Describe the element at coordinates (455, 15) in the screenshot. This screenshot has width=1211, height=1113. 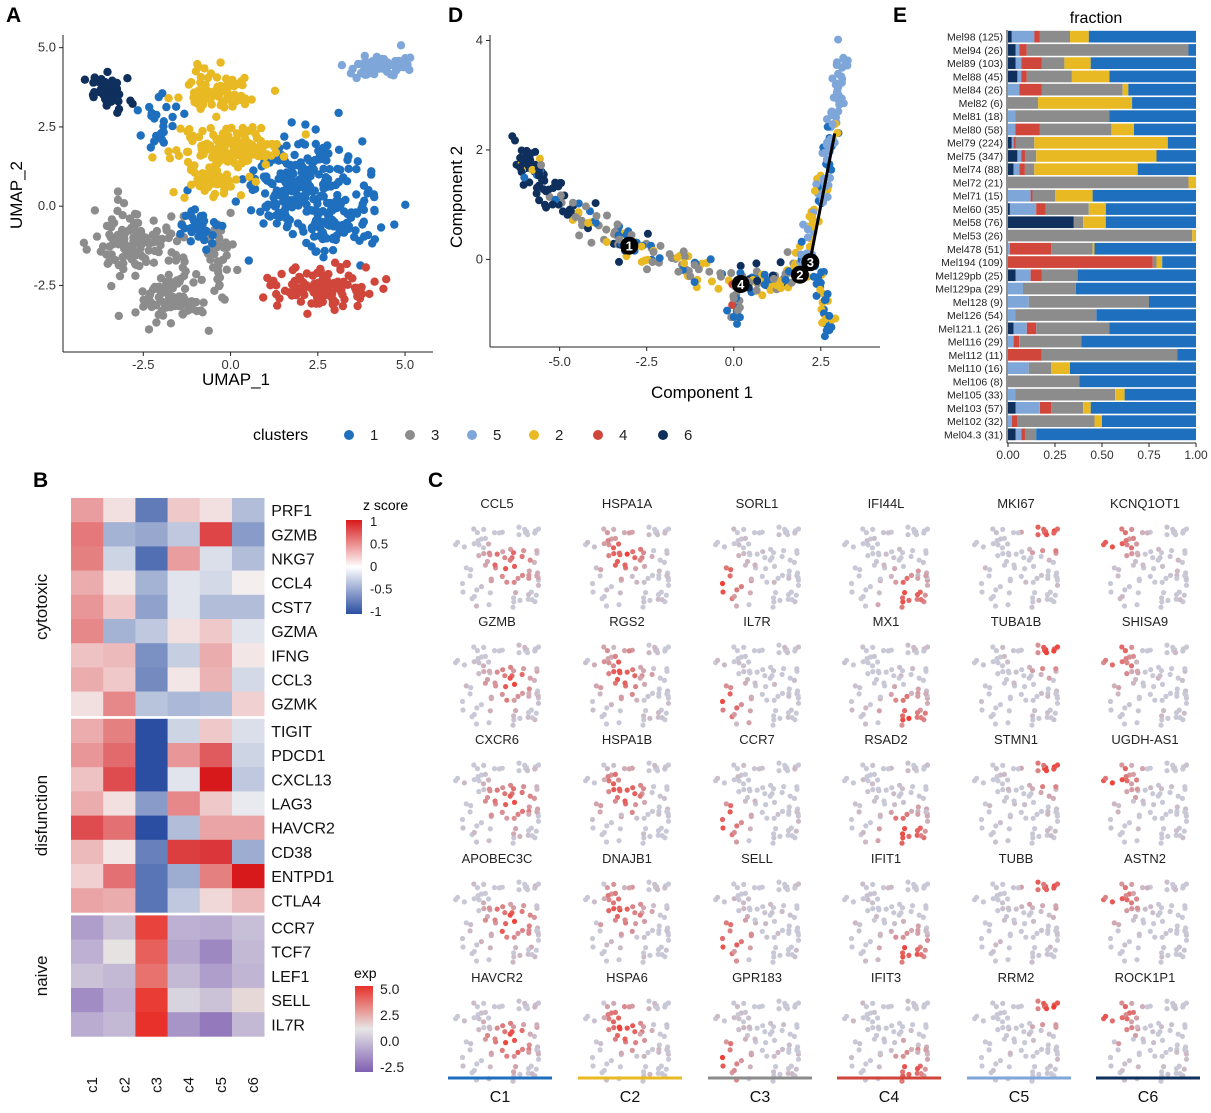
I see `panel-label-d: D` at that location.